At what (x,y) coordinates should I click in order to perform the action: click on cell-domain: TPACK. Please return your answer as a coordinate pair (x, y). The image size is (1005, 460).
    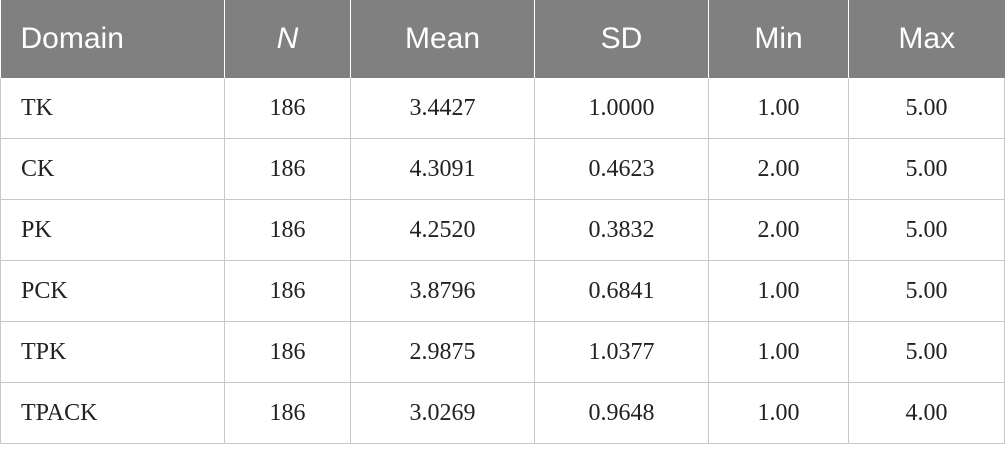
    Looking at the image, I should click on (112, 413).